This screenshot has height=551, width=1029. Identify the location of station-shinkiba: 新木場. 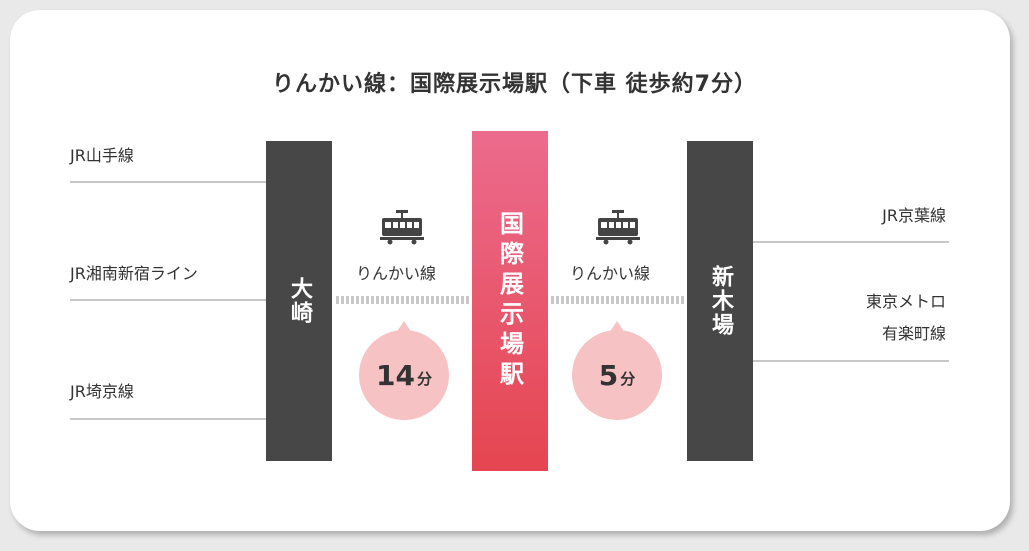
(720, 301).